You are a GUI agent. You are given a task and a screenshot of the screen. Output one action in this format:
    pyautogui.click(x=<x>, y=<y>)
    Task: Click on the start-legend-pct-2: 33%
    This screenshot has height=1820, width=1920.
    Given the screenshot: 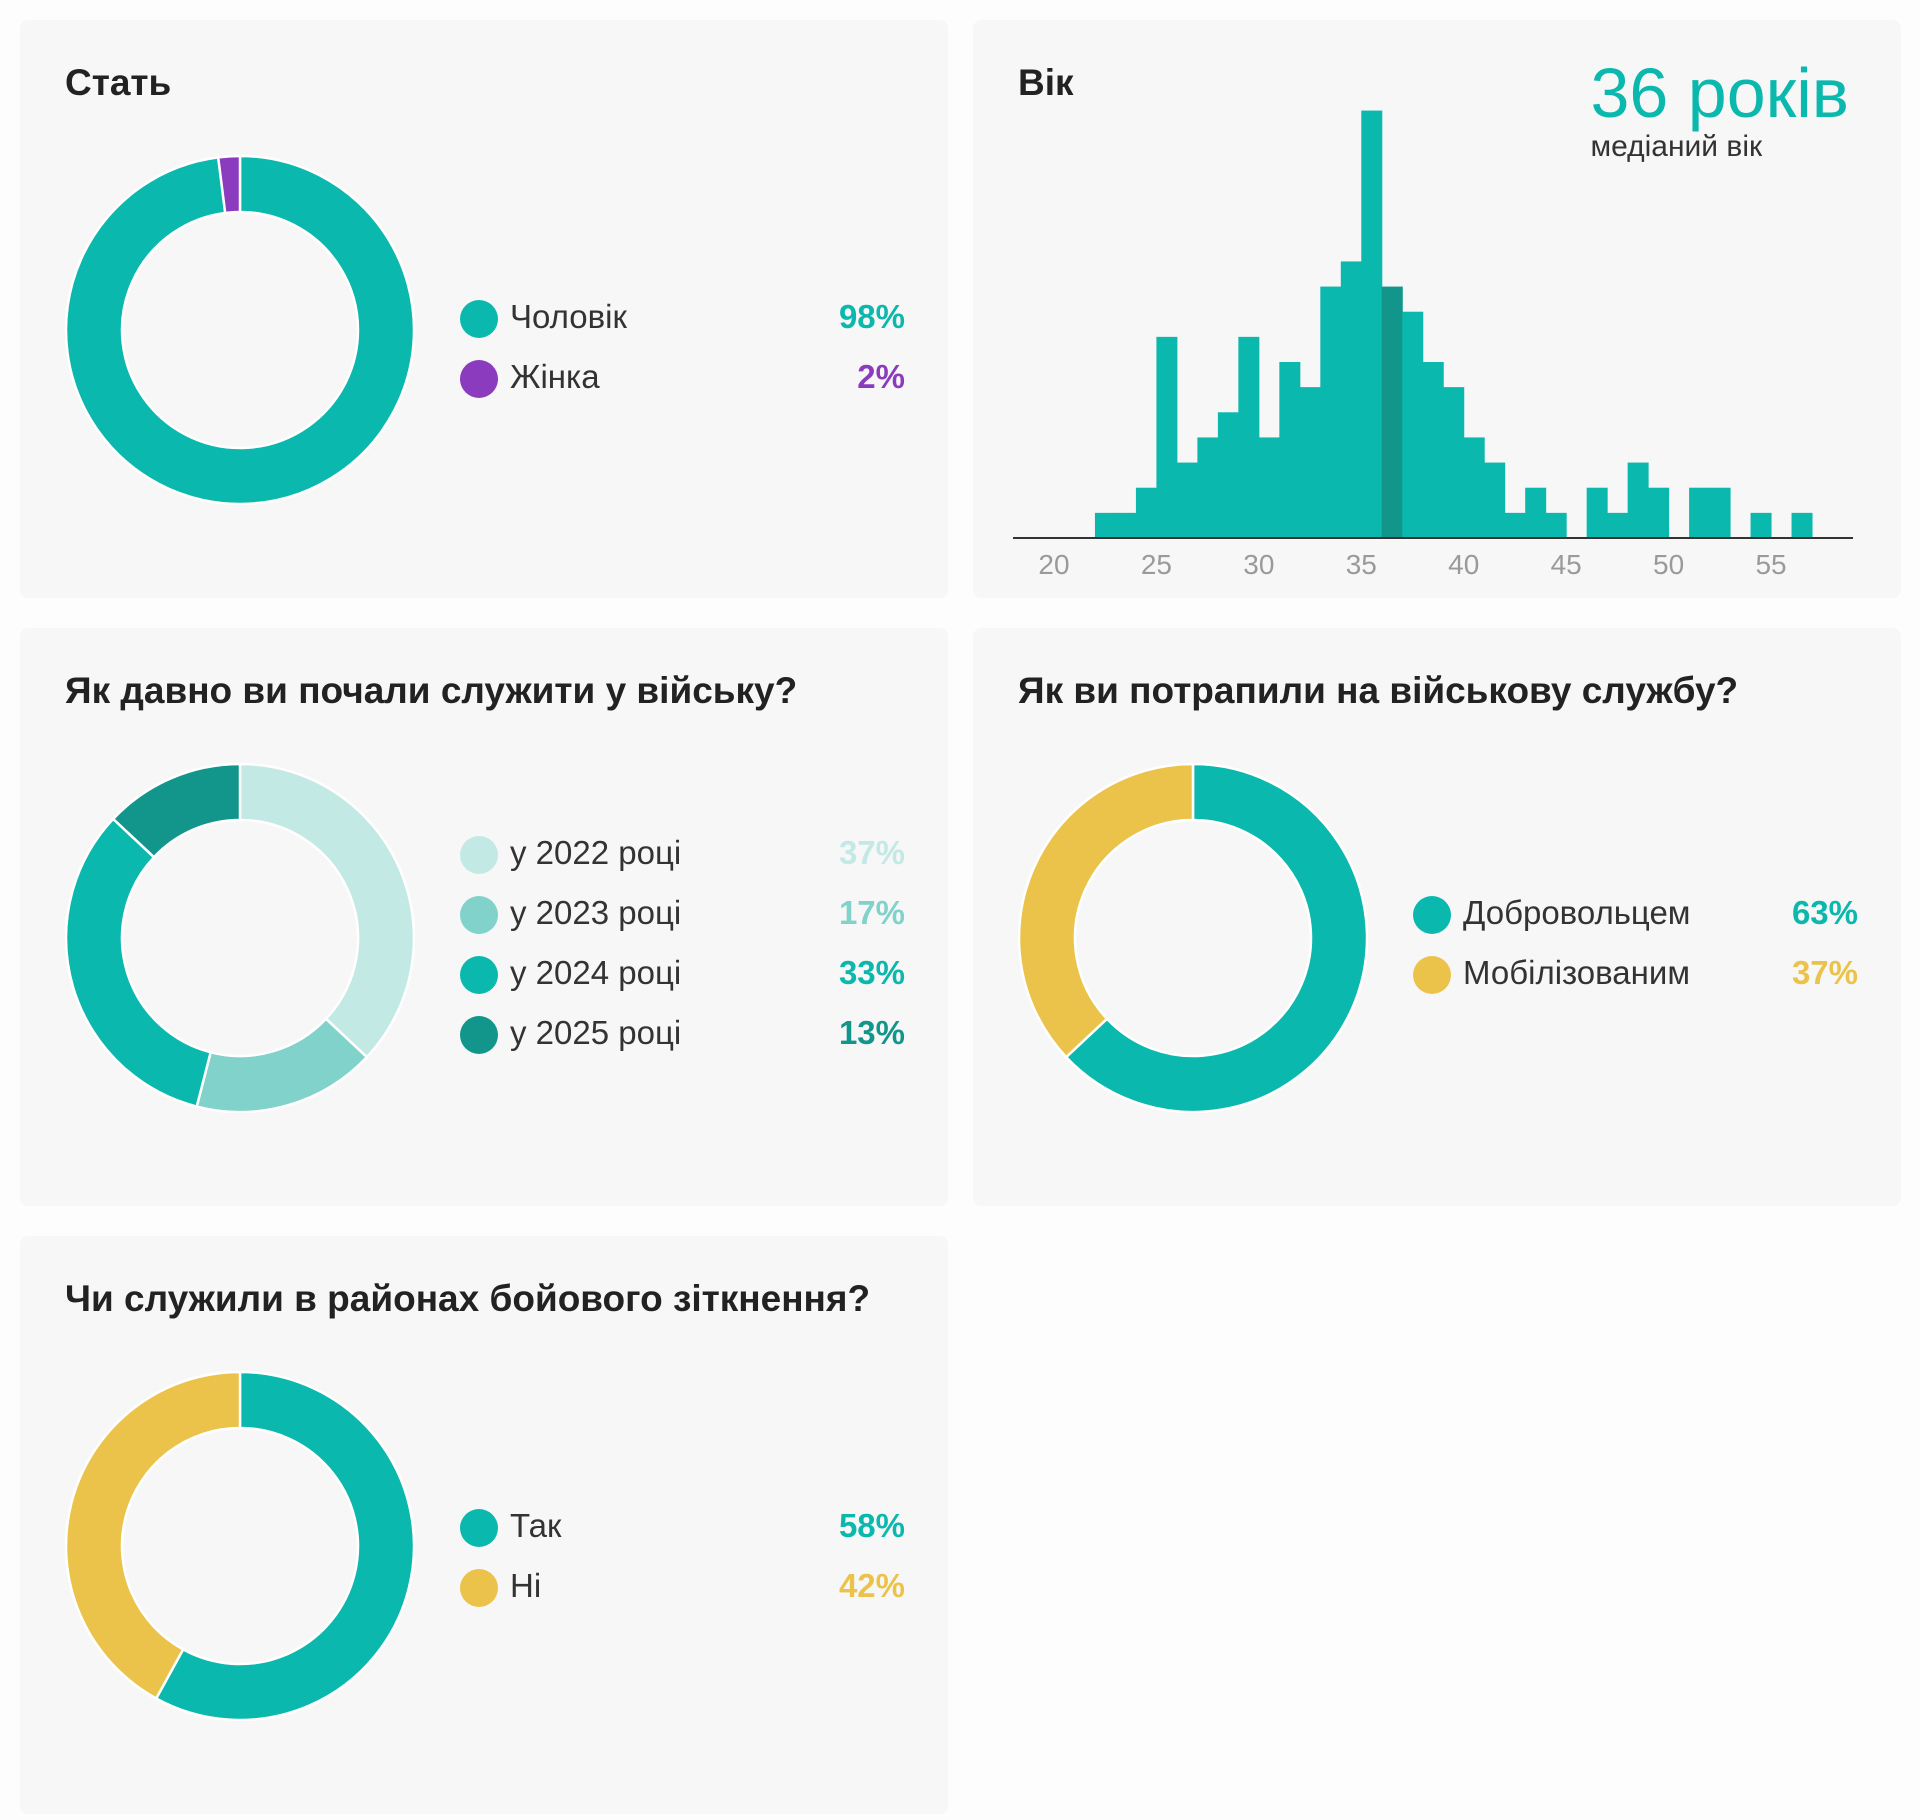 What is the action you would take?
    pyautogui.click(x=871, y=972)
    